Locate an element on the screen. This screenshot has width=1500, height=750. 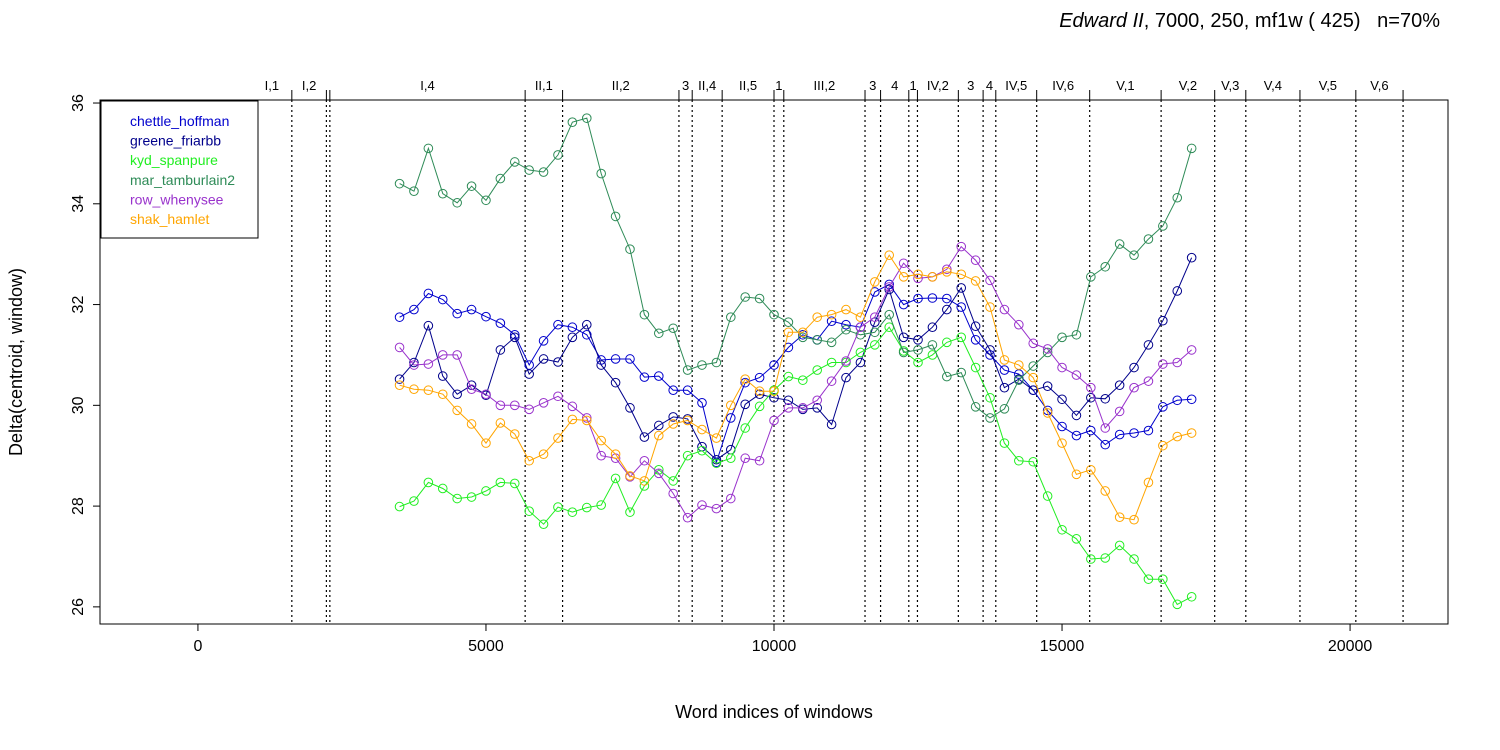
scene-label: V,1 is located at coordinates (1125, 85).